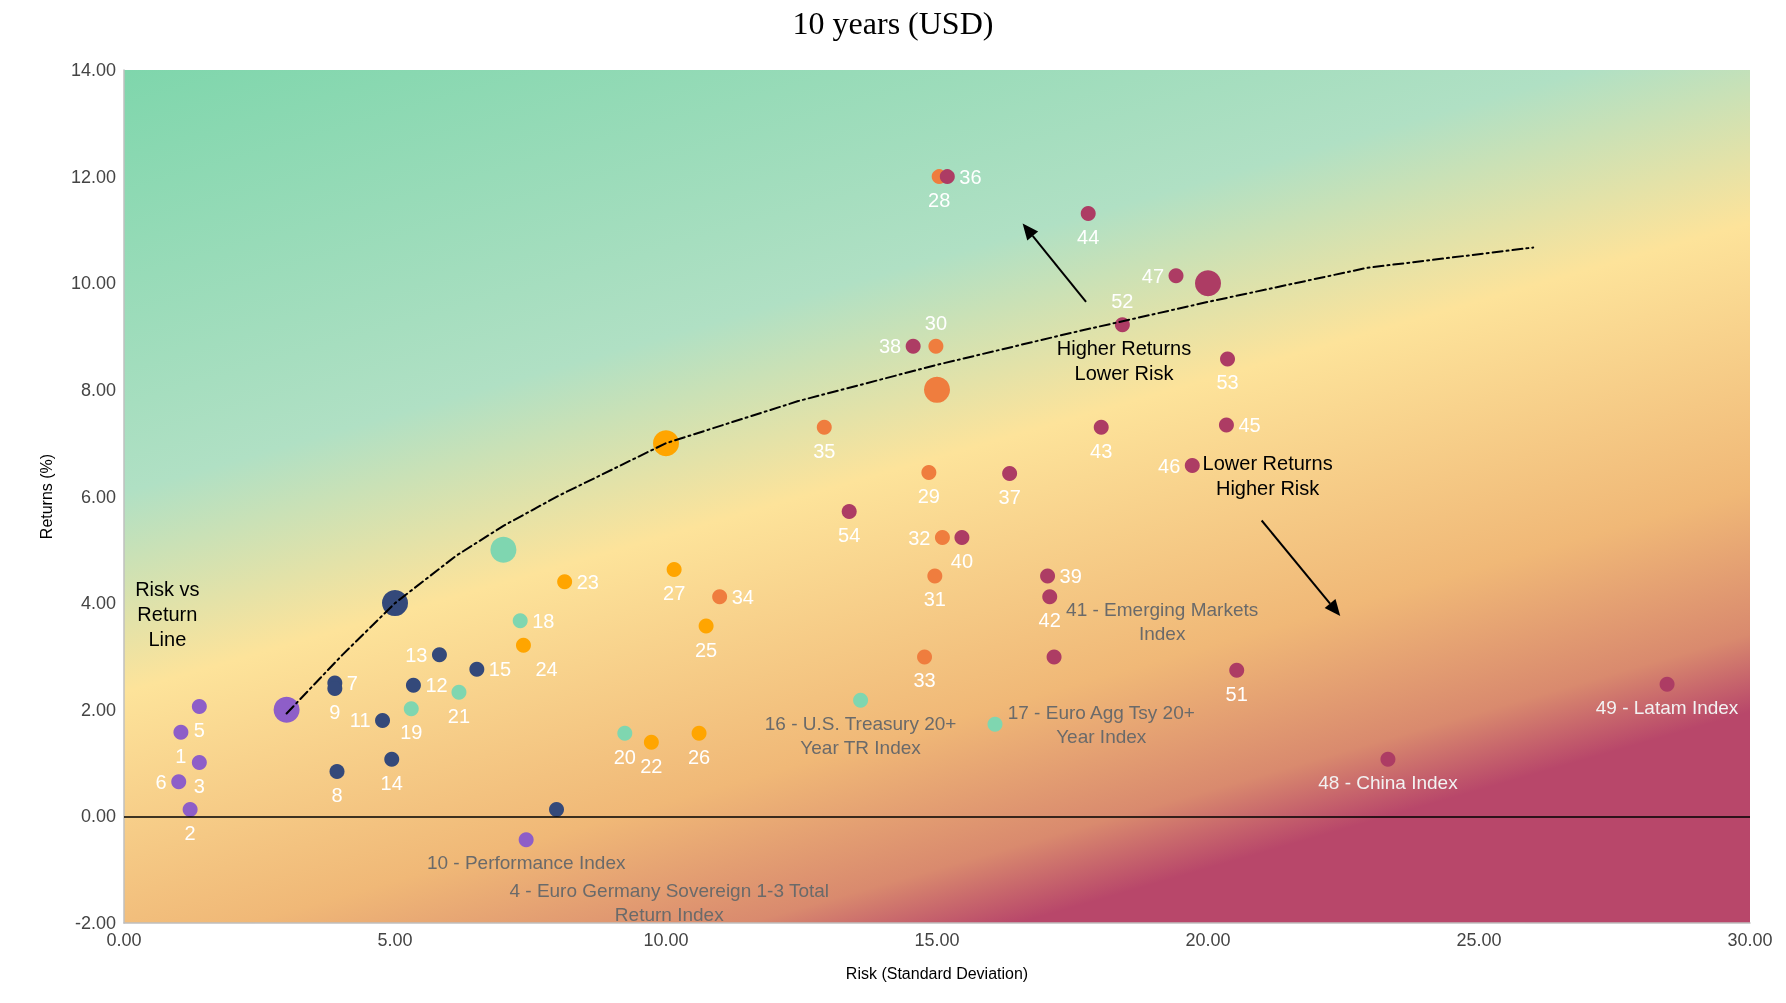 This screenshot has height=1003, width=1786. I want to click on annotation: 53, so click(1227, 382).